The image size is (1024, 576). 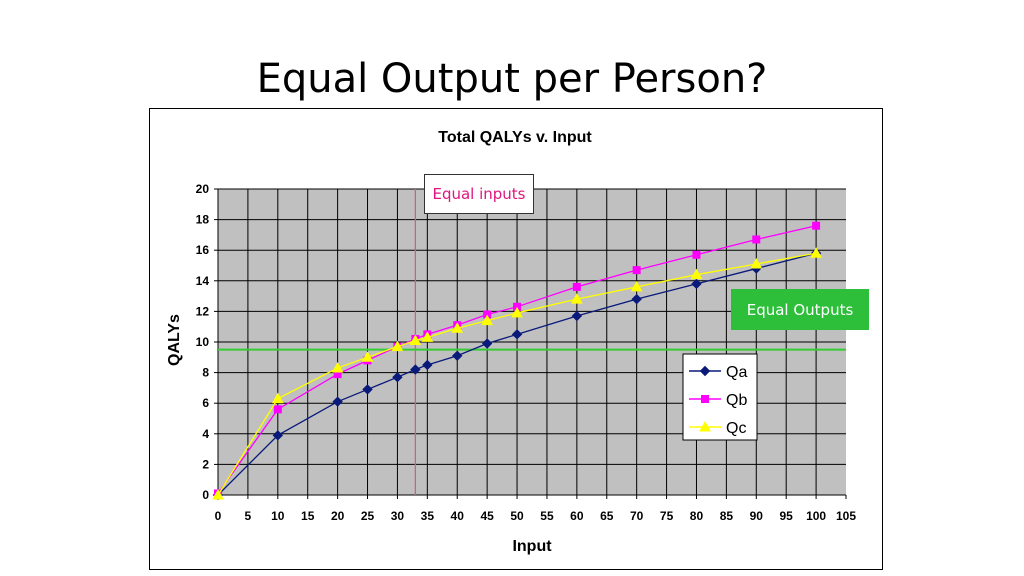 What do you see at coordinates (203, 311) in the screenshot?
I see `y-tick-label: 12` at bounding box center [203, 311].